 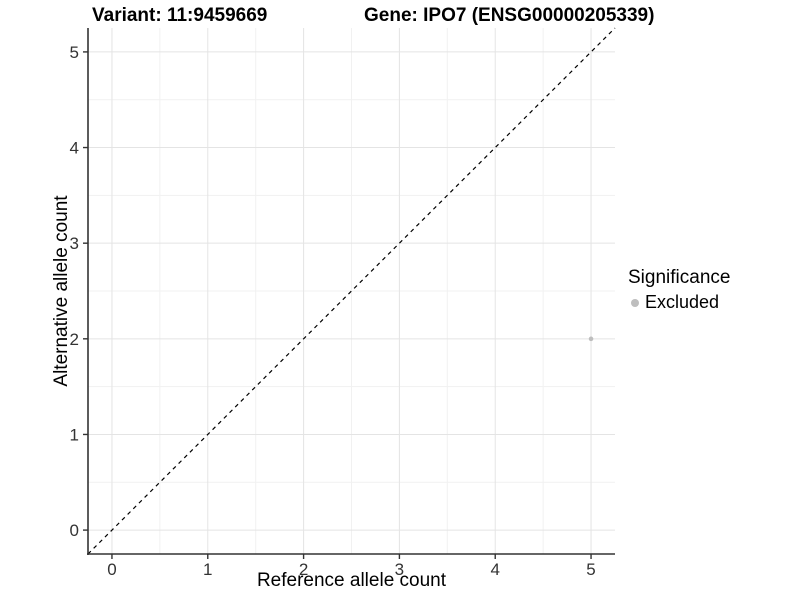 What do you see at coordinates (74, 434) in the screenshot?
I see `y-tick-label: 1` at bounding box center [74, 434].